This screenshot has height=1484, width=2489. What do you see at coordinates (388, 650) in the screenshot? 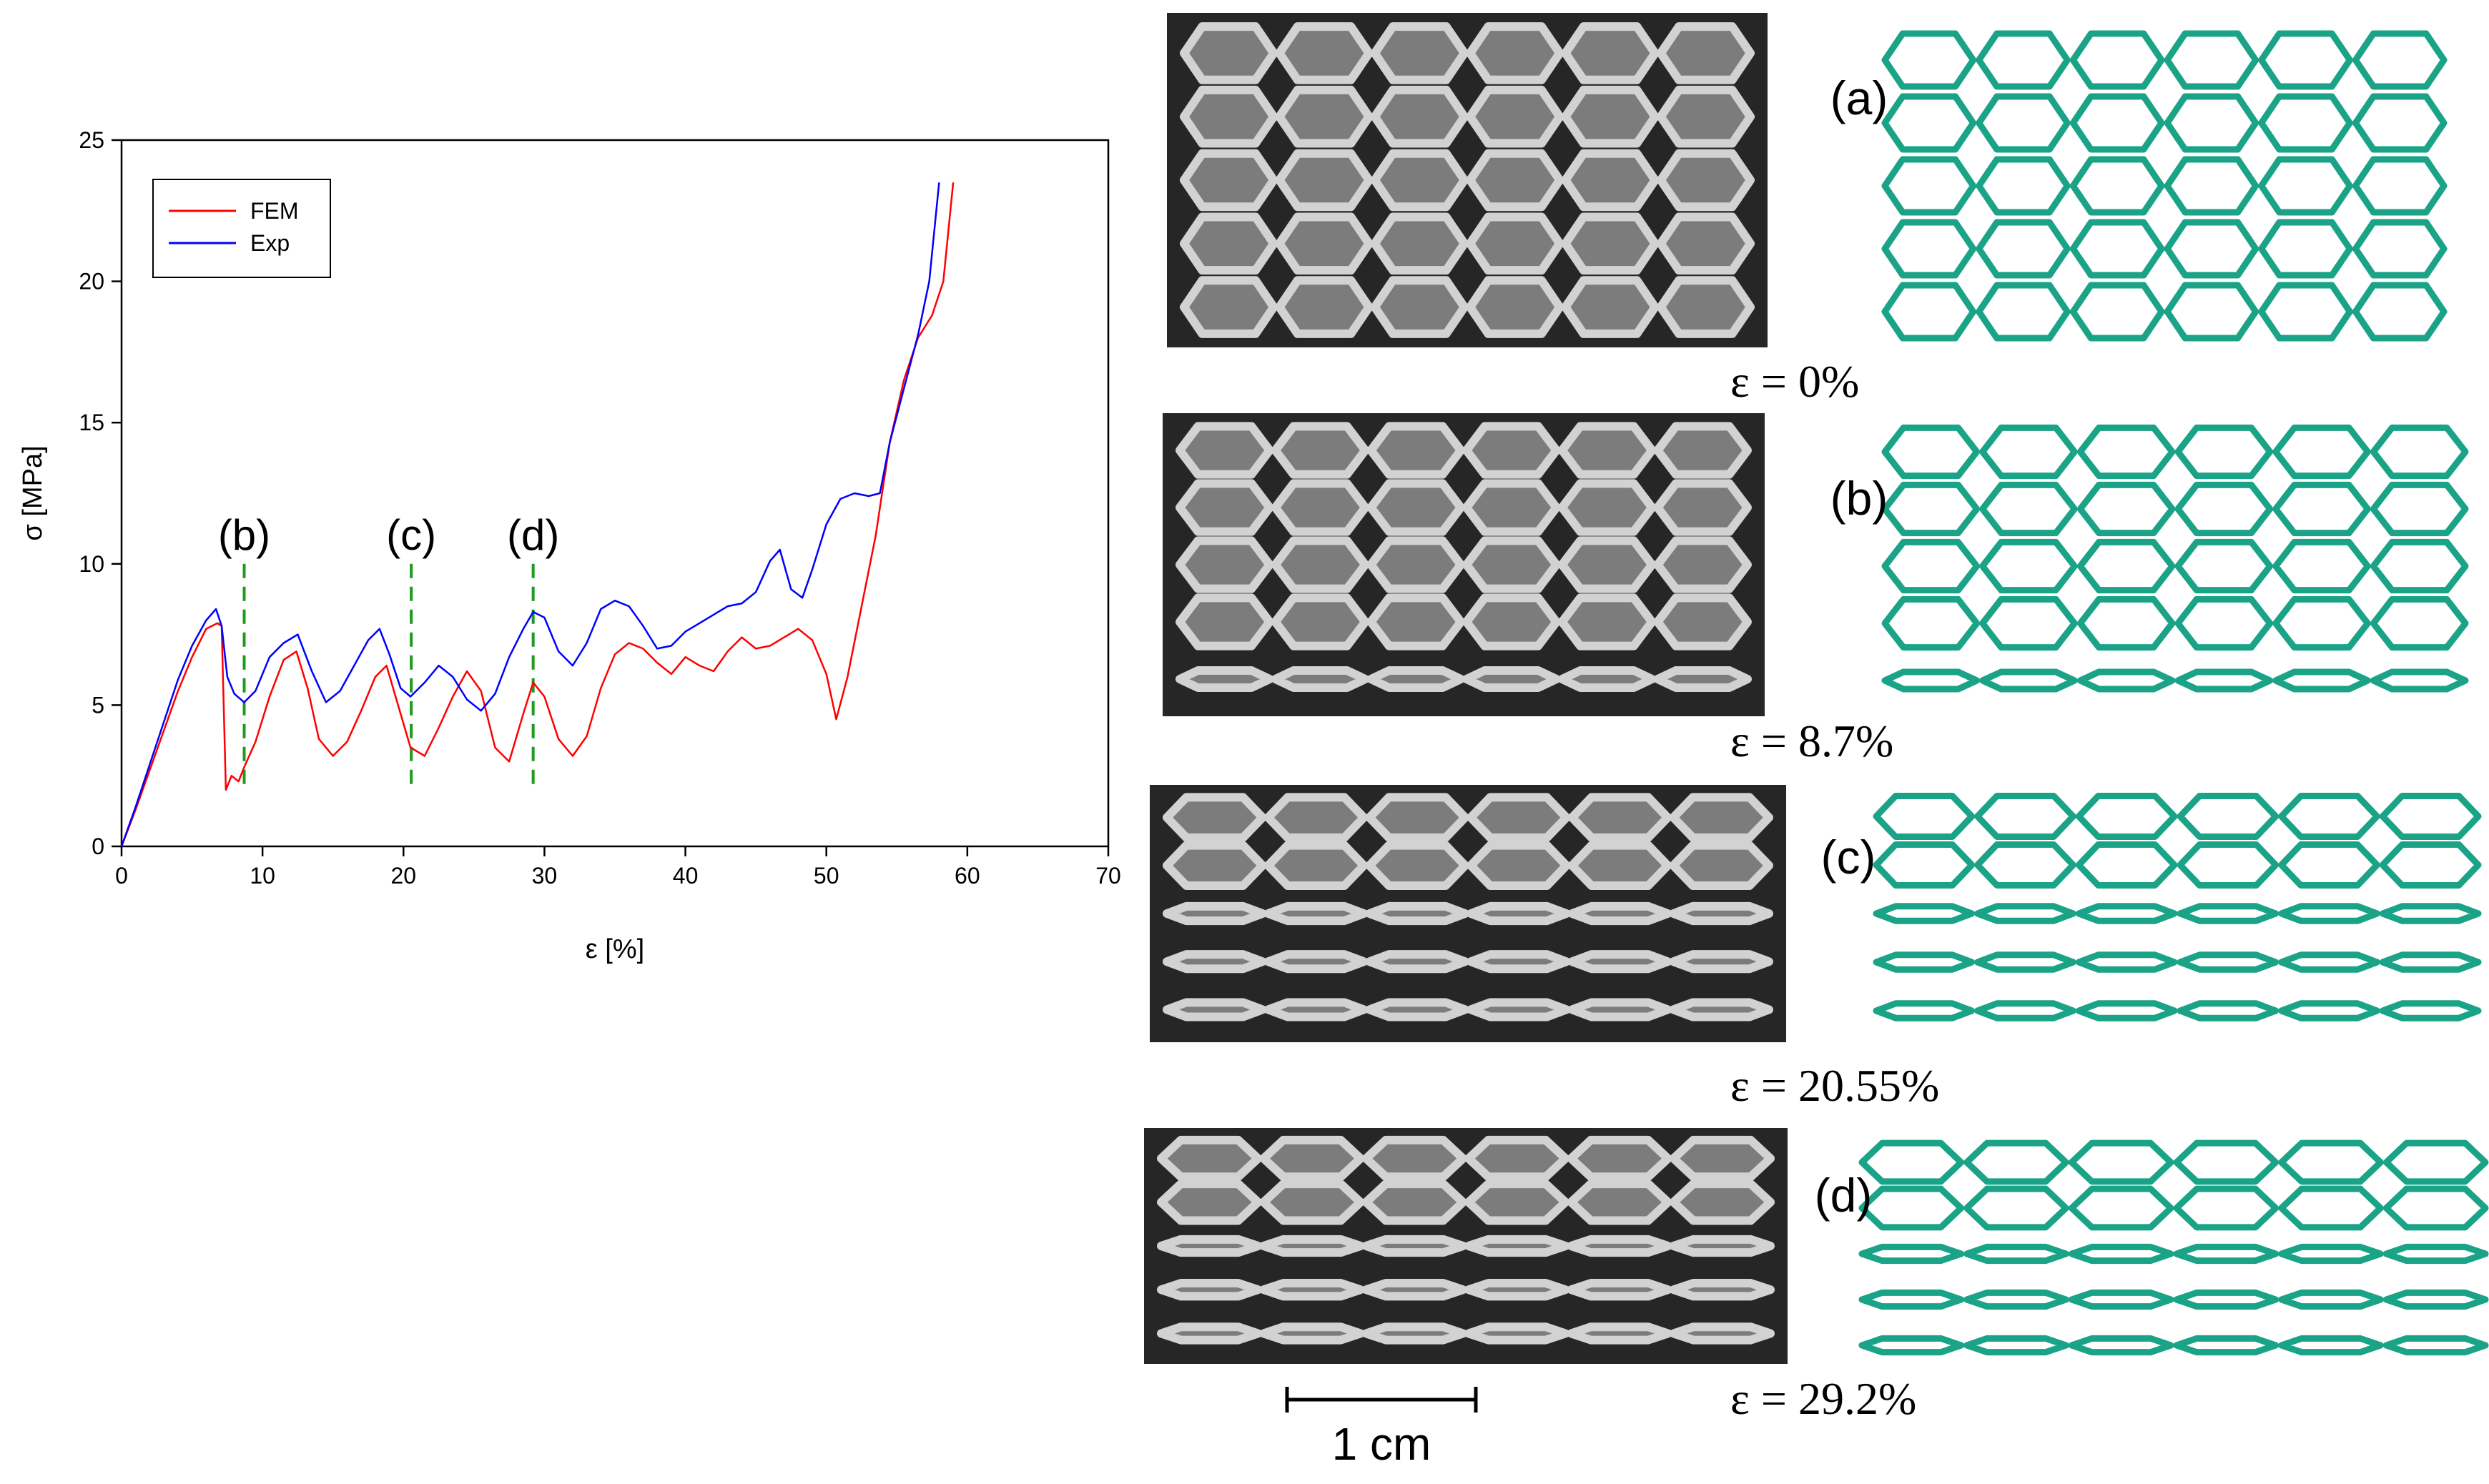
I see `state-markers: (b) (c) (d)` at bounding box center [388, 650].